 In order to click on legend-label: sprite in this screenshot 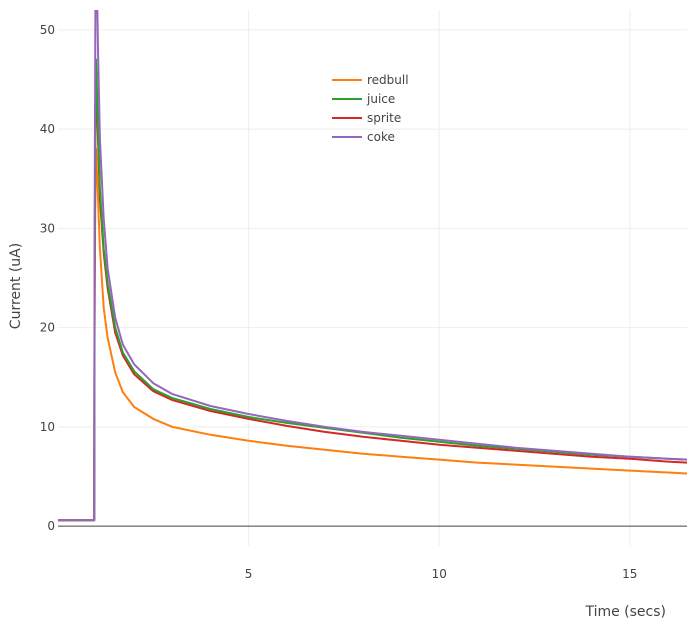, I will do `click(384, 118)`.